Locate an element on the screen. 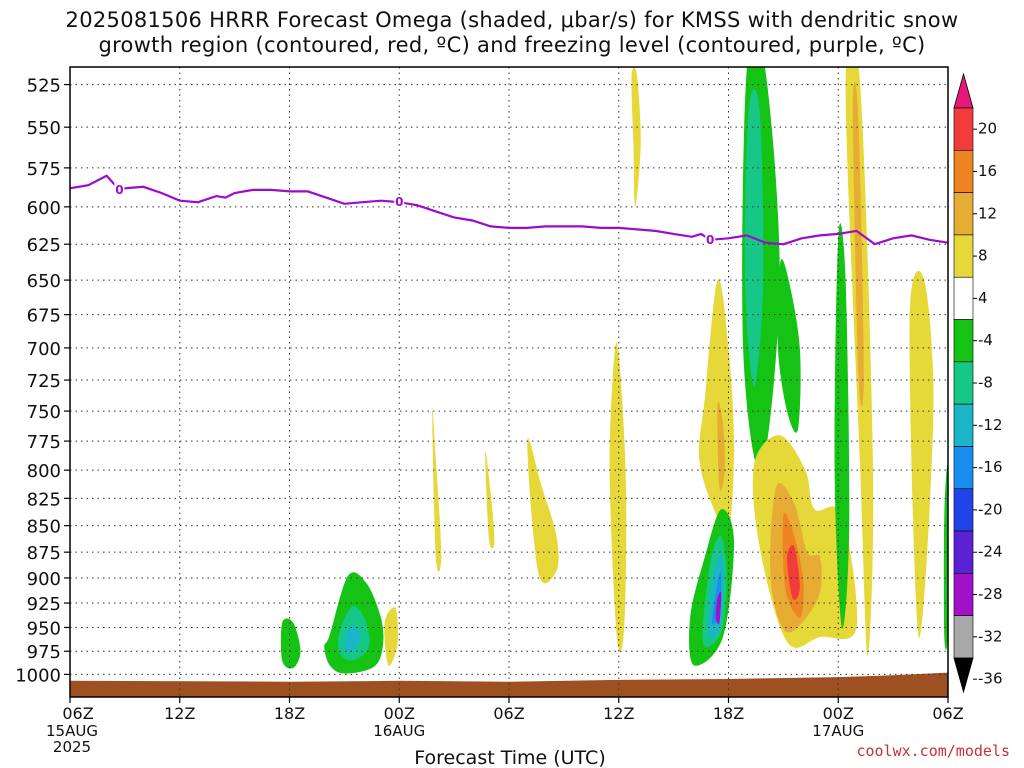  y-tick-label: 975 is located at coordinates (44, 652).